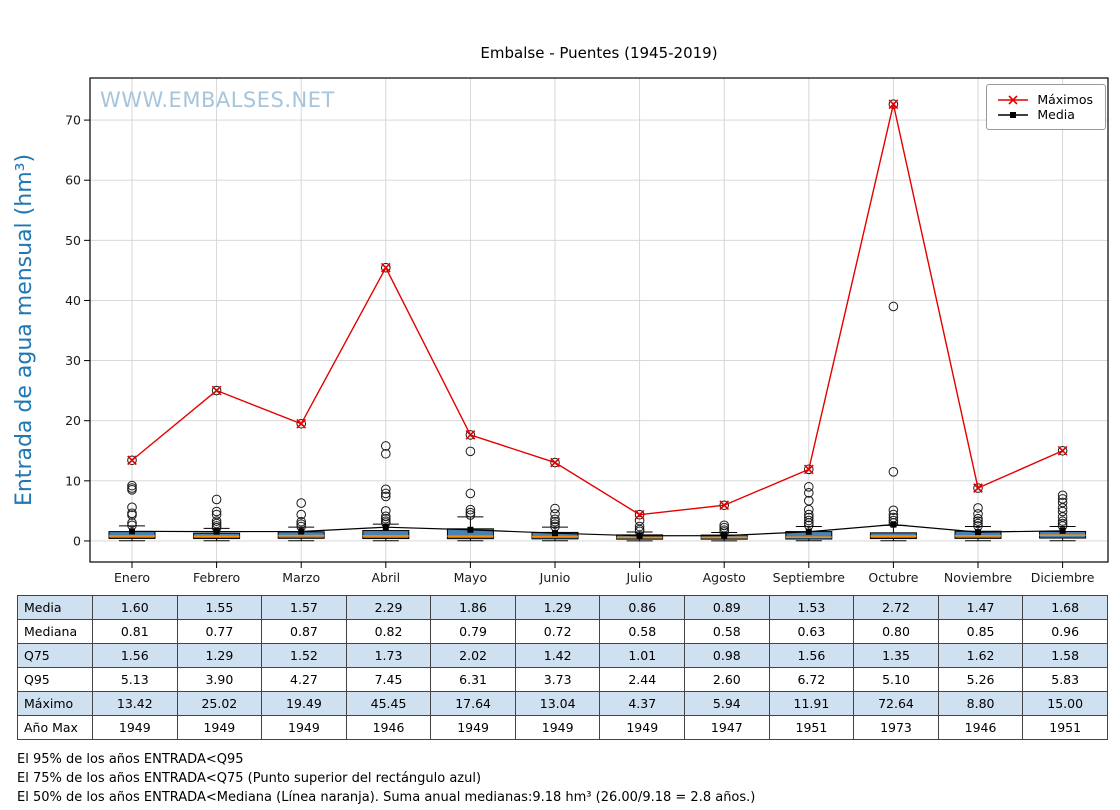 The image size is (1120, 810). Describe the element at coordinates (219, 631) in the screenshot. I see `table-cell: 0.77` at that location.